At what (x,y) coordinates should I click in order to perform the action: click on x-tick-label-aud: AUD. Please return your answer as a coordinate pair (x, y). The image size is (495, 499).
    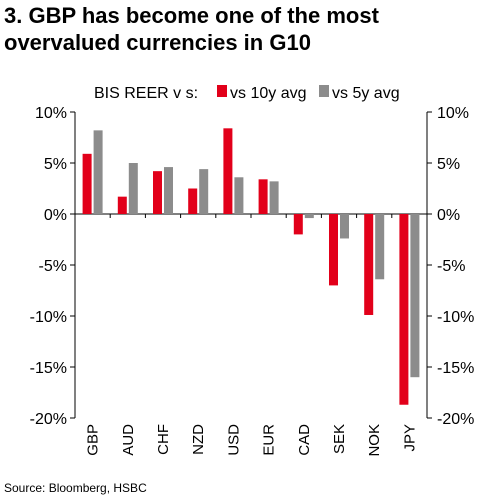
    Looking at the image, I should click on (128, 440).